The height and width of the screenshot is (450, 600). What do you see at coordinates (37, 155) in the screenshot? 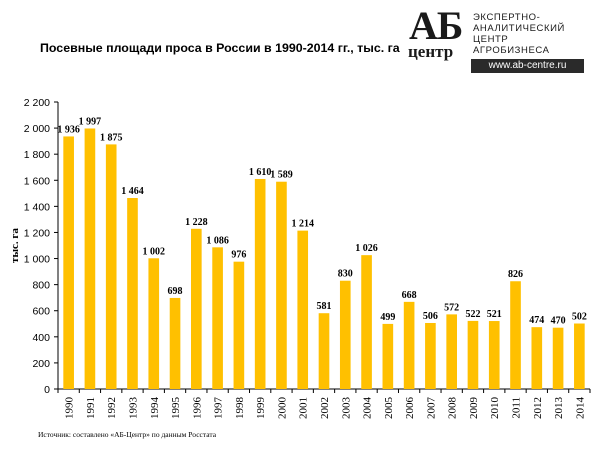
I see `y-tick-label: 1 800` at bounding box center [37, 155].